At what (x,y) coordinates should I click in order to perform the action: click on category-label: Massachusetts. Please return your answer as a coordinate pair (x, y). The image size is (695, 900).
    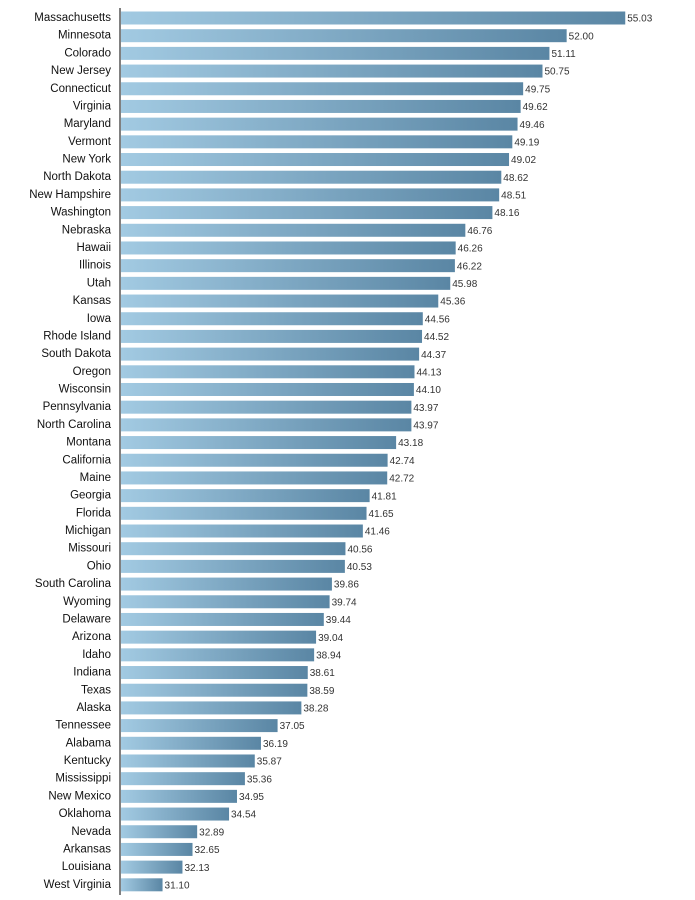
    Looking at the image, I should click on (72, 18).